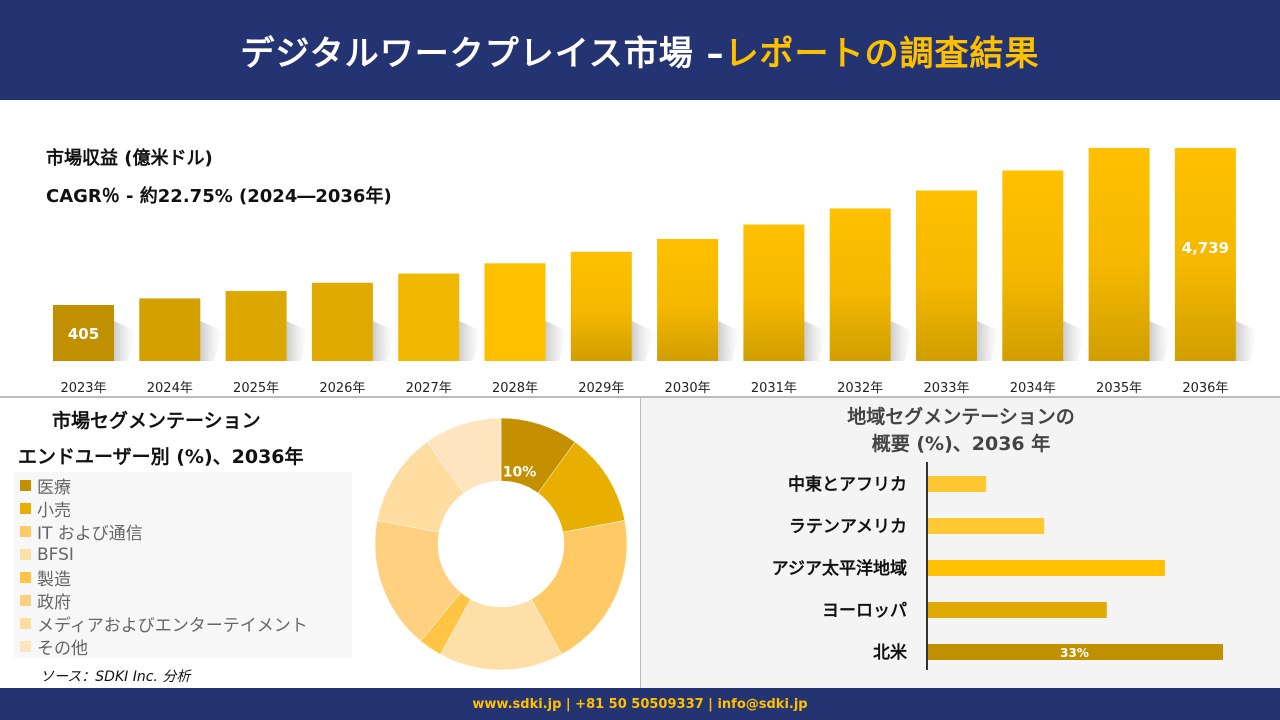 The height and width of the screenshot is (720, 1280). I want to click on bar-value-label: 4,739, so click(1205, 248).